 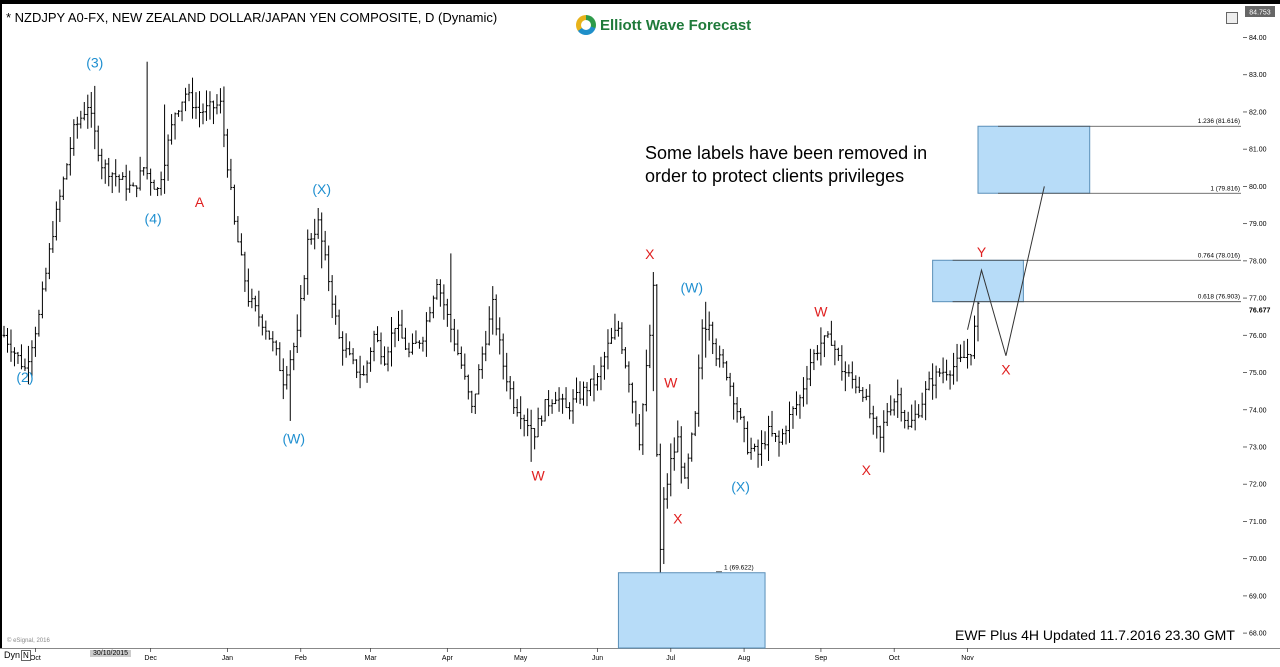 What do you see at coordinates (1258, 38) in the screenshot?
I see `y-tick-label: 84.00` at bounding box center [1258, 38].